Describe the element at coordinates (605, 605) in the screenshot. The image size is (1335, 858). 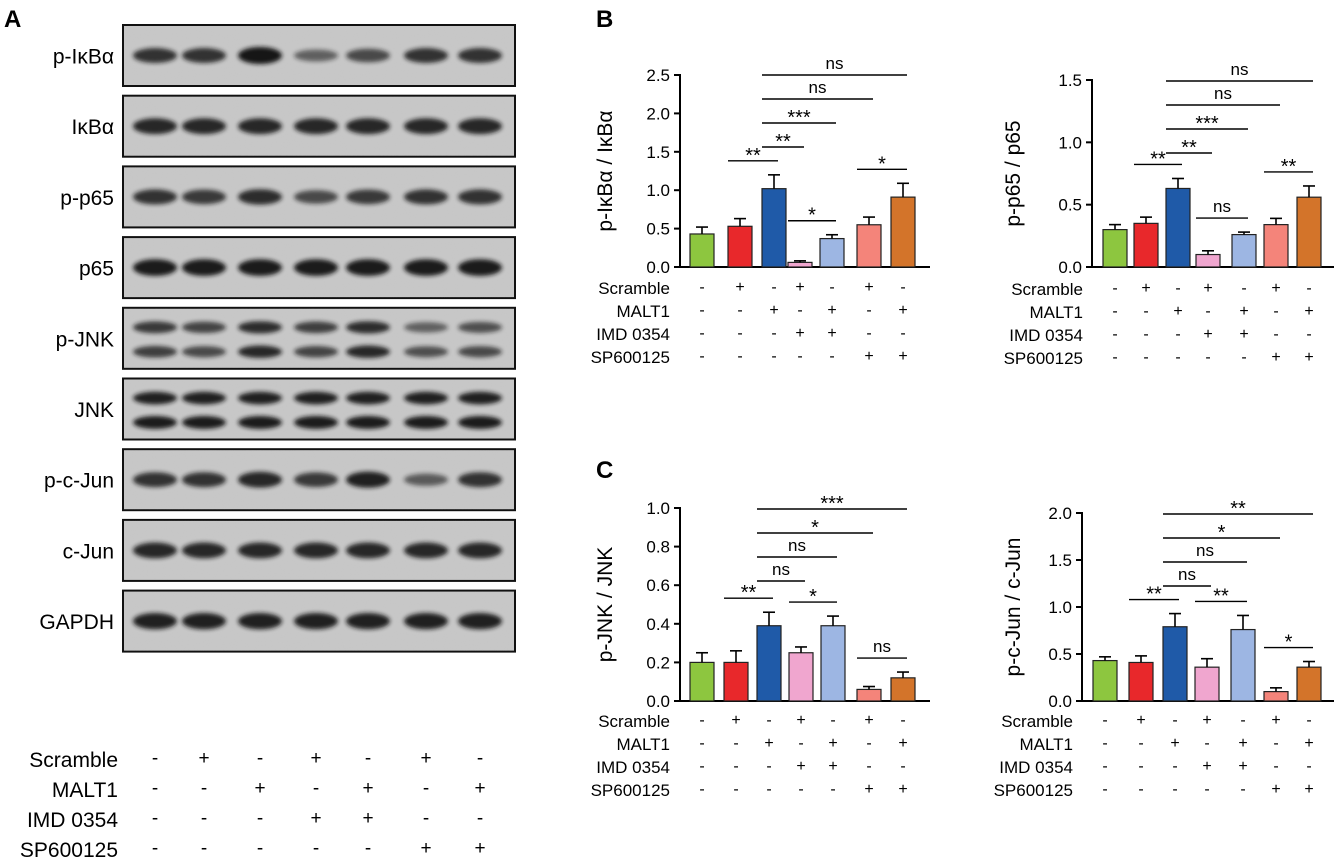
I see `y-axis-label: p-JNK / JNK` at that location.